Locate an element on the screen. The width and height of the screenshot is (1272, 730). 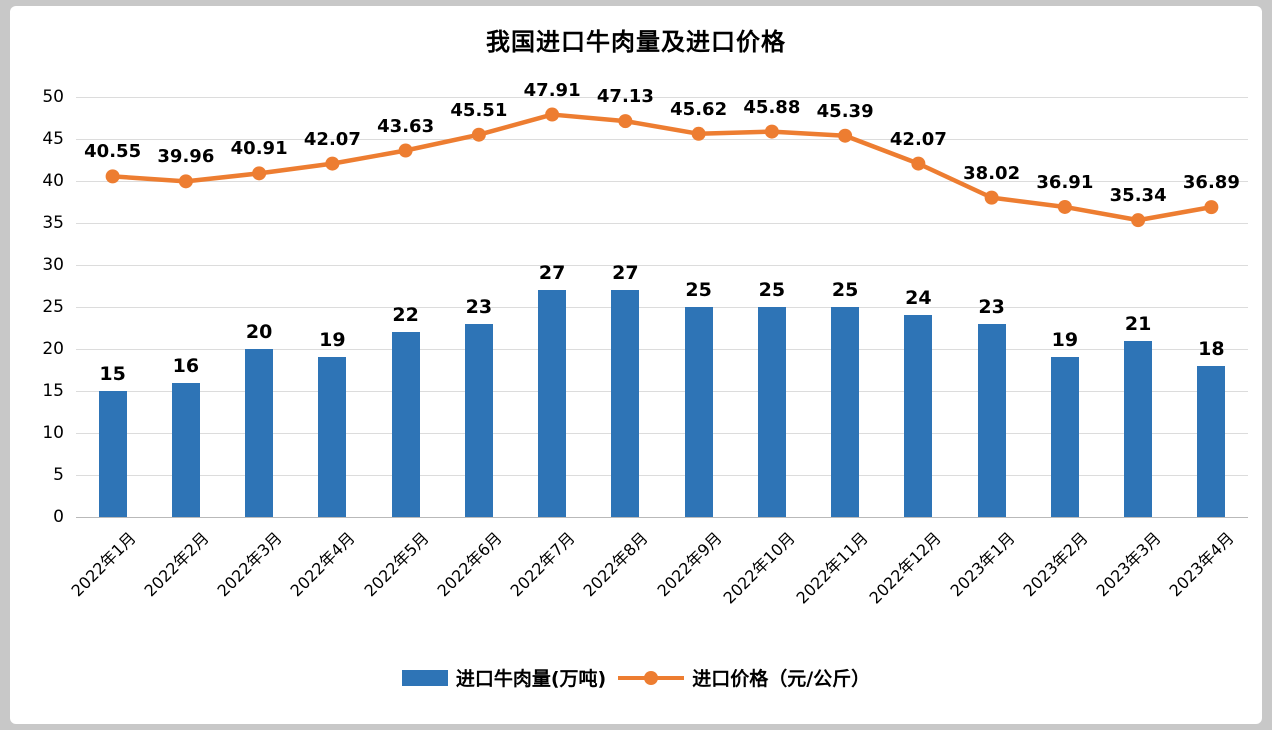
line-value-label: 45.62 is located at coordinates (699, 109).